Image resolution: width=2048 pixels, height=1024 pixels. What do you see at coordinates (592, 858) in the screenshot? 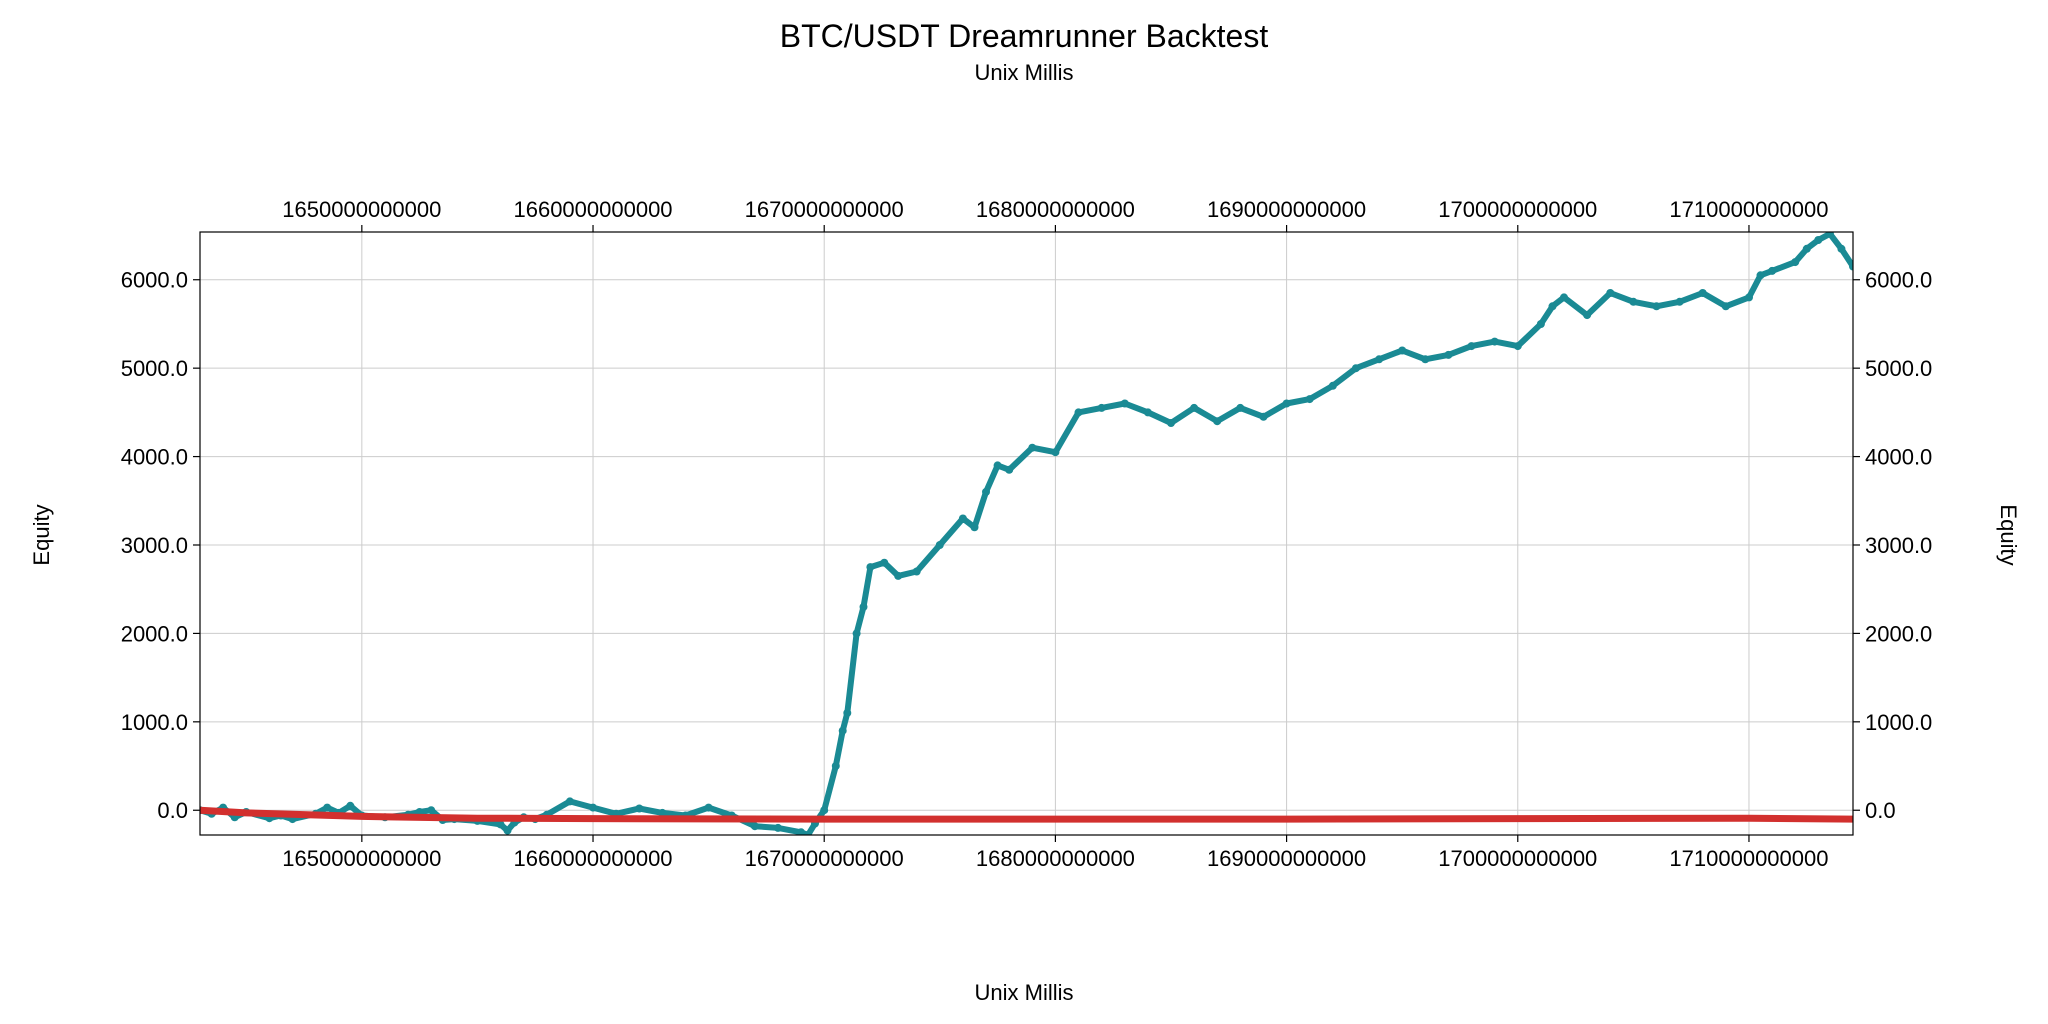
I see `x-tick-label-bottom: 1660000000000` at bounding box center [592, 858].